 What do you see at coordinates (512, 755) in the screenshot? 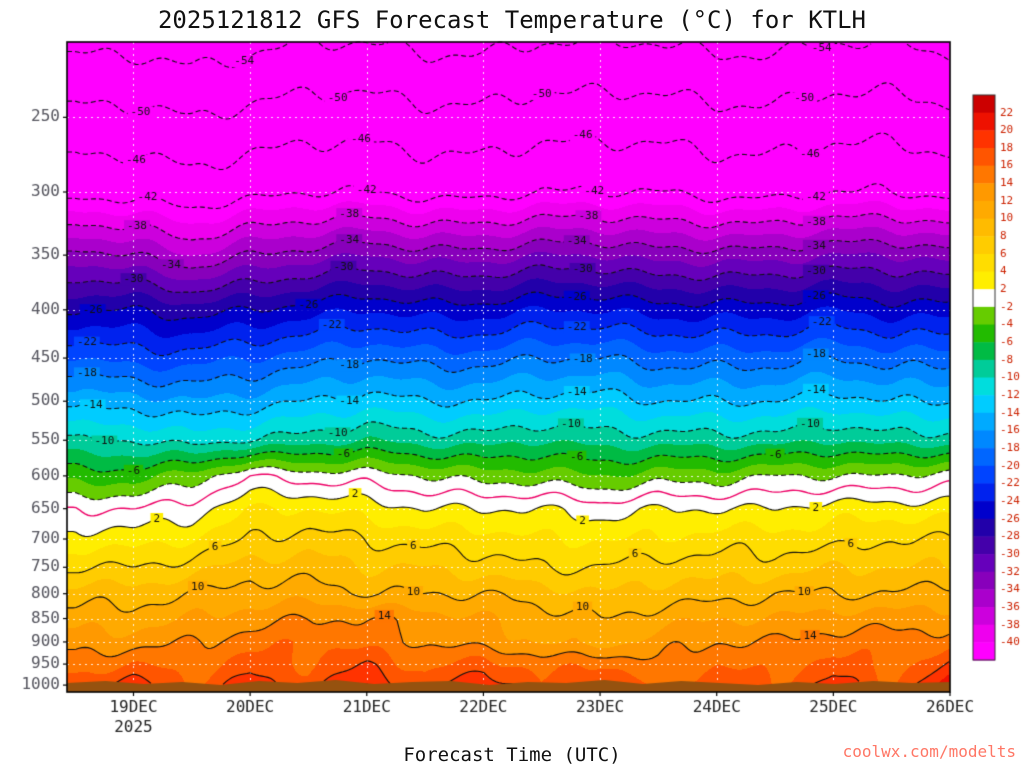
I see `x-axis-label: Forecast Time (UTC)` at bounding box center [512, 755].